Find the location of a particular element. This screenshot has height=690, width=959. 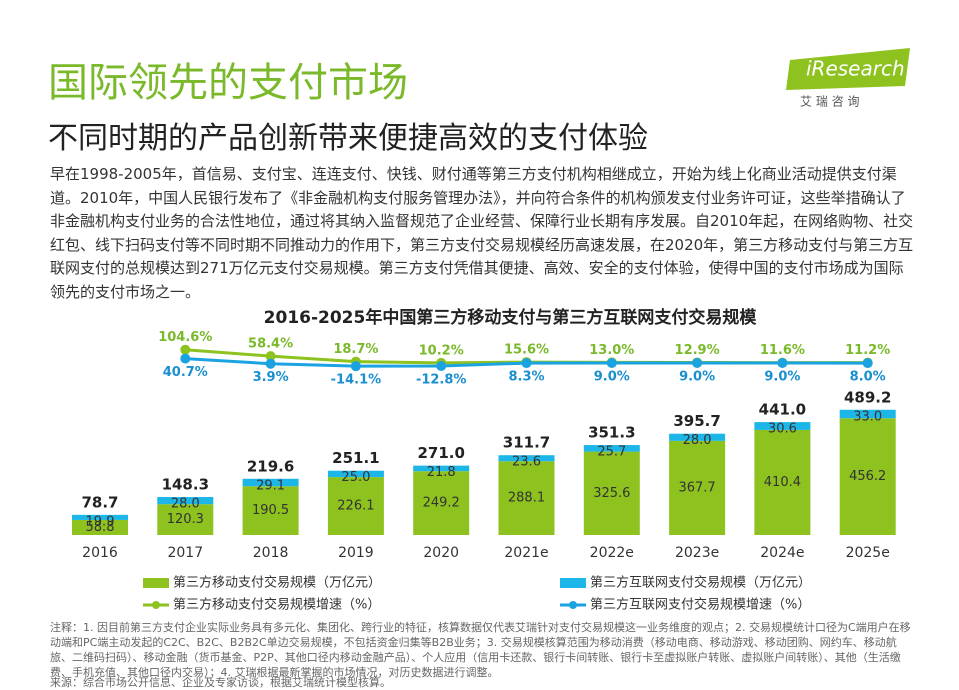

bar-label: 249.2 is located at coordinates (441, 503).